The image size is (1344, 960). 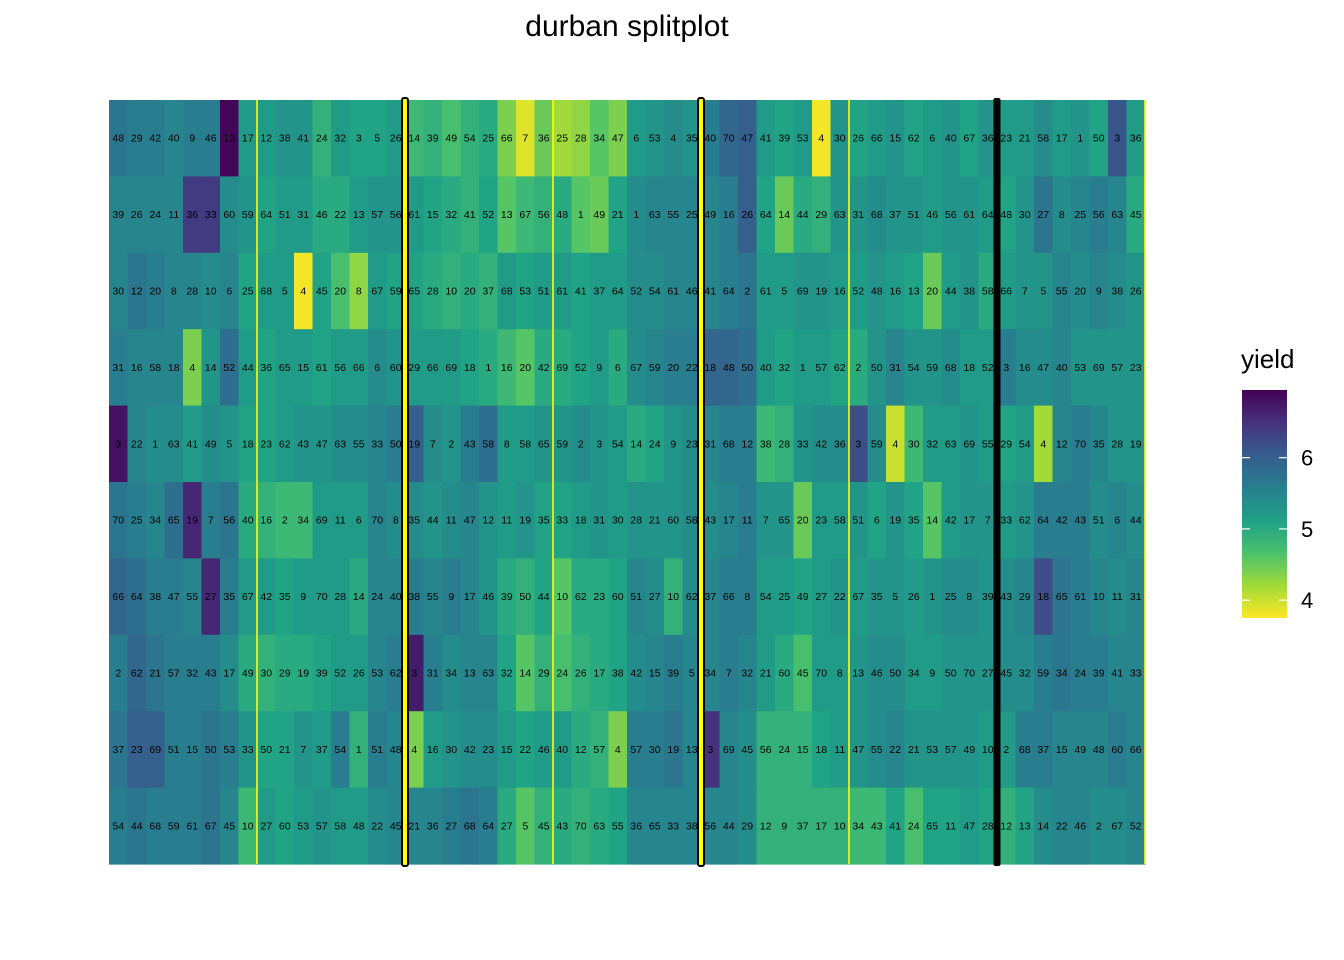 I want to click on cell-label: 23, so click(x=1006, y=139).